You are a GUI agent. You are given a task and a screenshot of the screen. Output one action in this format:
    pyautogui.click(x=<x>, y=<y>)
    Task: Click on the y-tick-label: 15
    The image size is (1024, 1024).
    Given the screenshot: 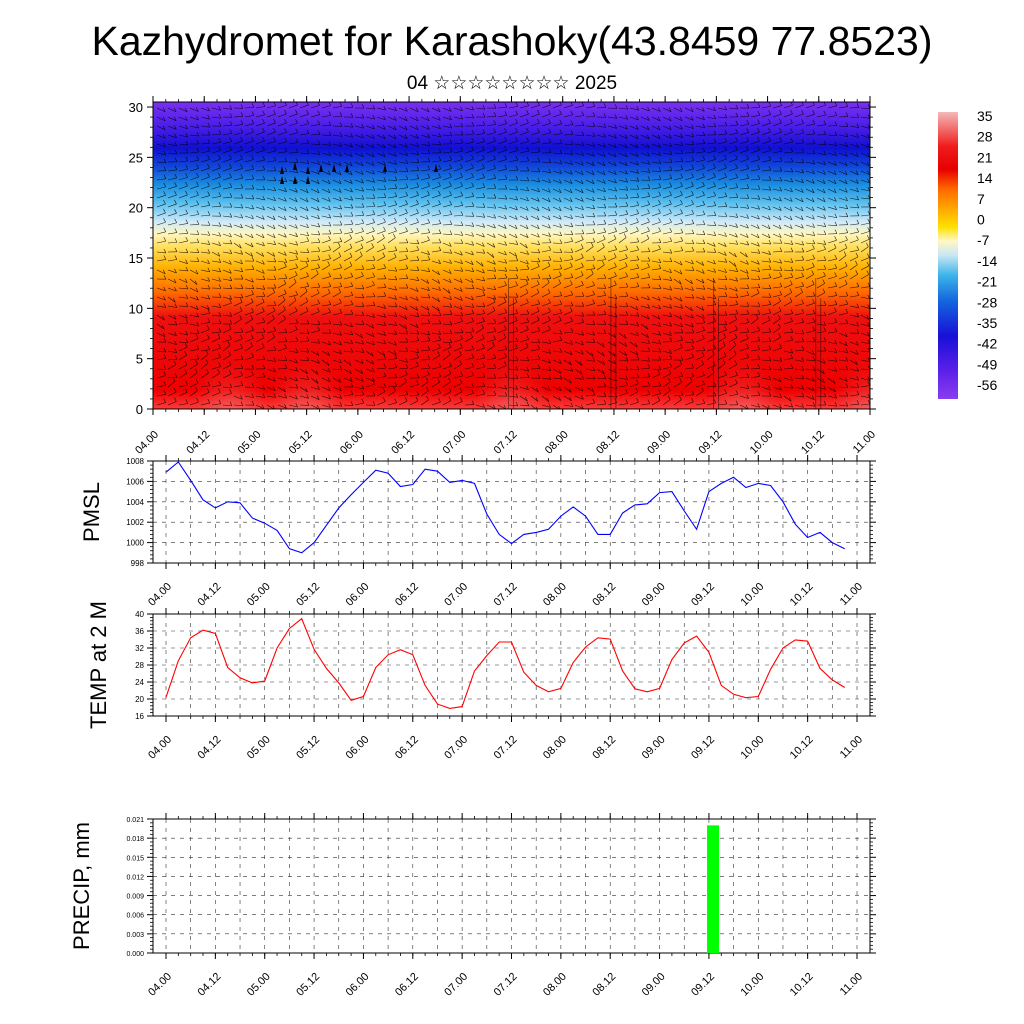 What is the action you would take?
    pyautogui.click(x=136, y=258)
    